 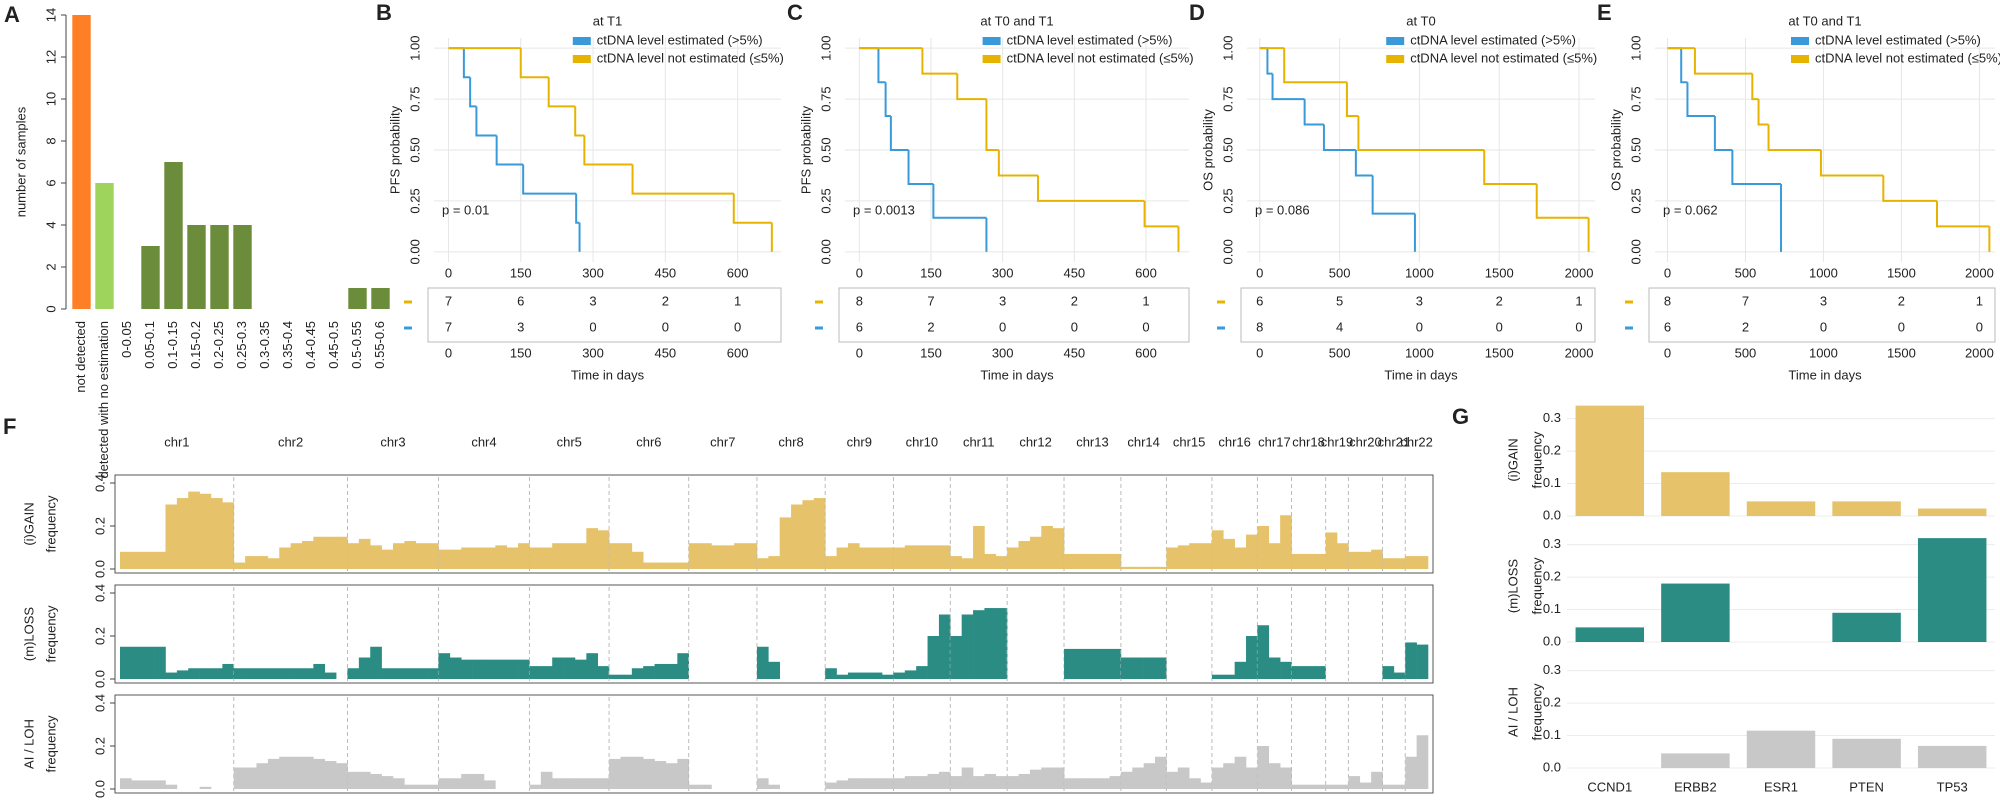 I want to click on panel-letter: B, so click(x=384, y=12).